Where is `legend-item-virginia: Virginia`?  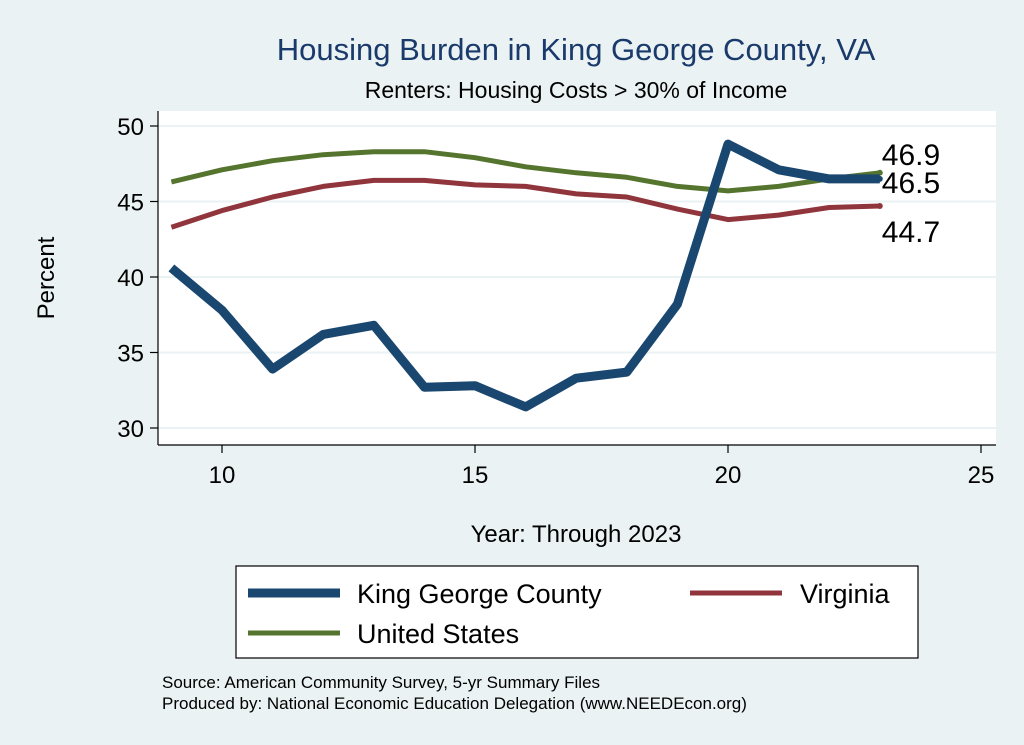 legend-item-virginia: Virginia is located at coordinates (790, 594).